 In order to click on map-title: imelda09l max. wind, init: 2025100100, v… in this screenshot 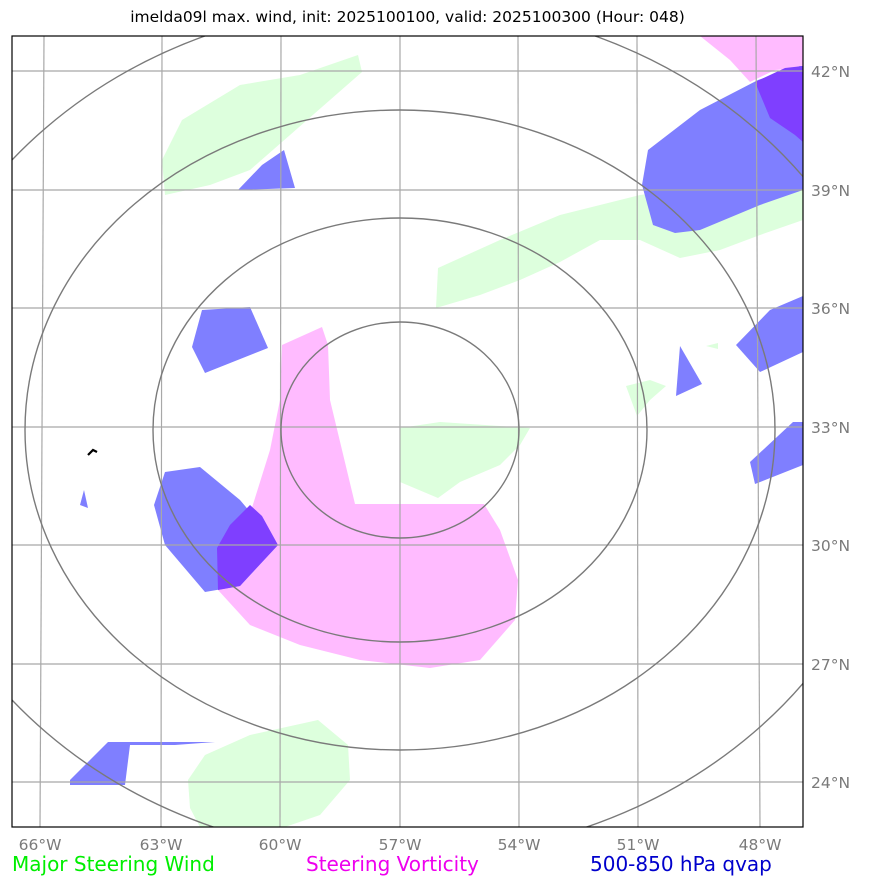, I will do `click(407, 17)`.